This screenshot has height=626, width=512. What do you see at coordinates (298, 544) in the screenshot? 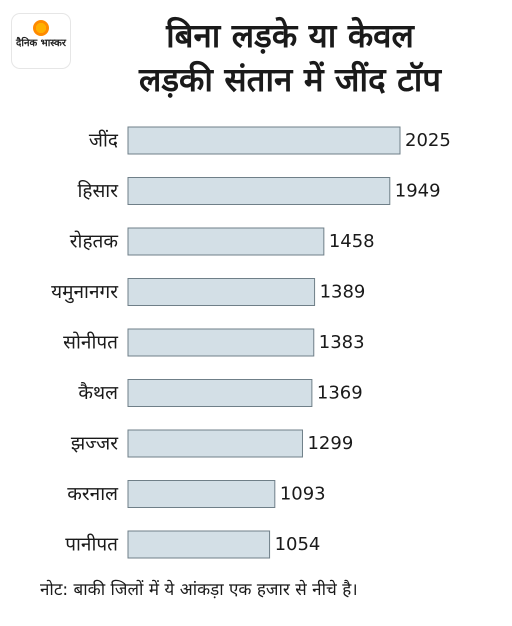
I see `value-label-8: 1054` at bounding box center [298, 544].